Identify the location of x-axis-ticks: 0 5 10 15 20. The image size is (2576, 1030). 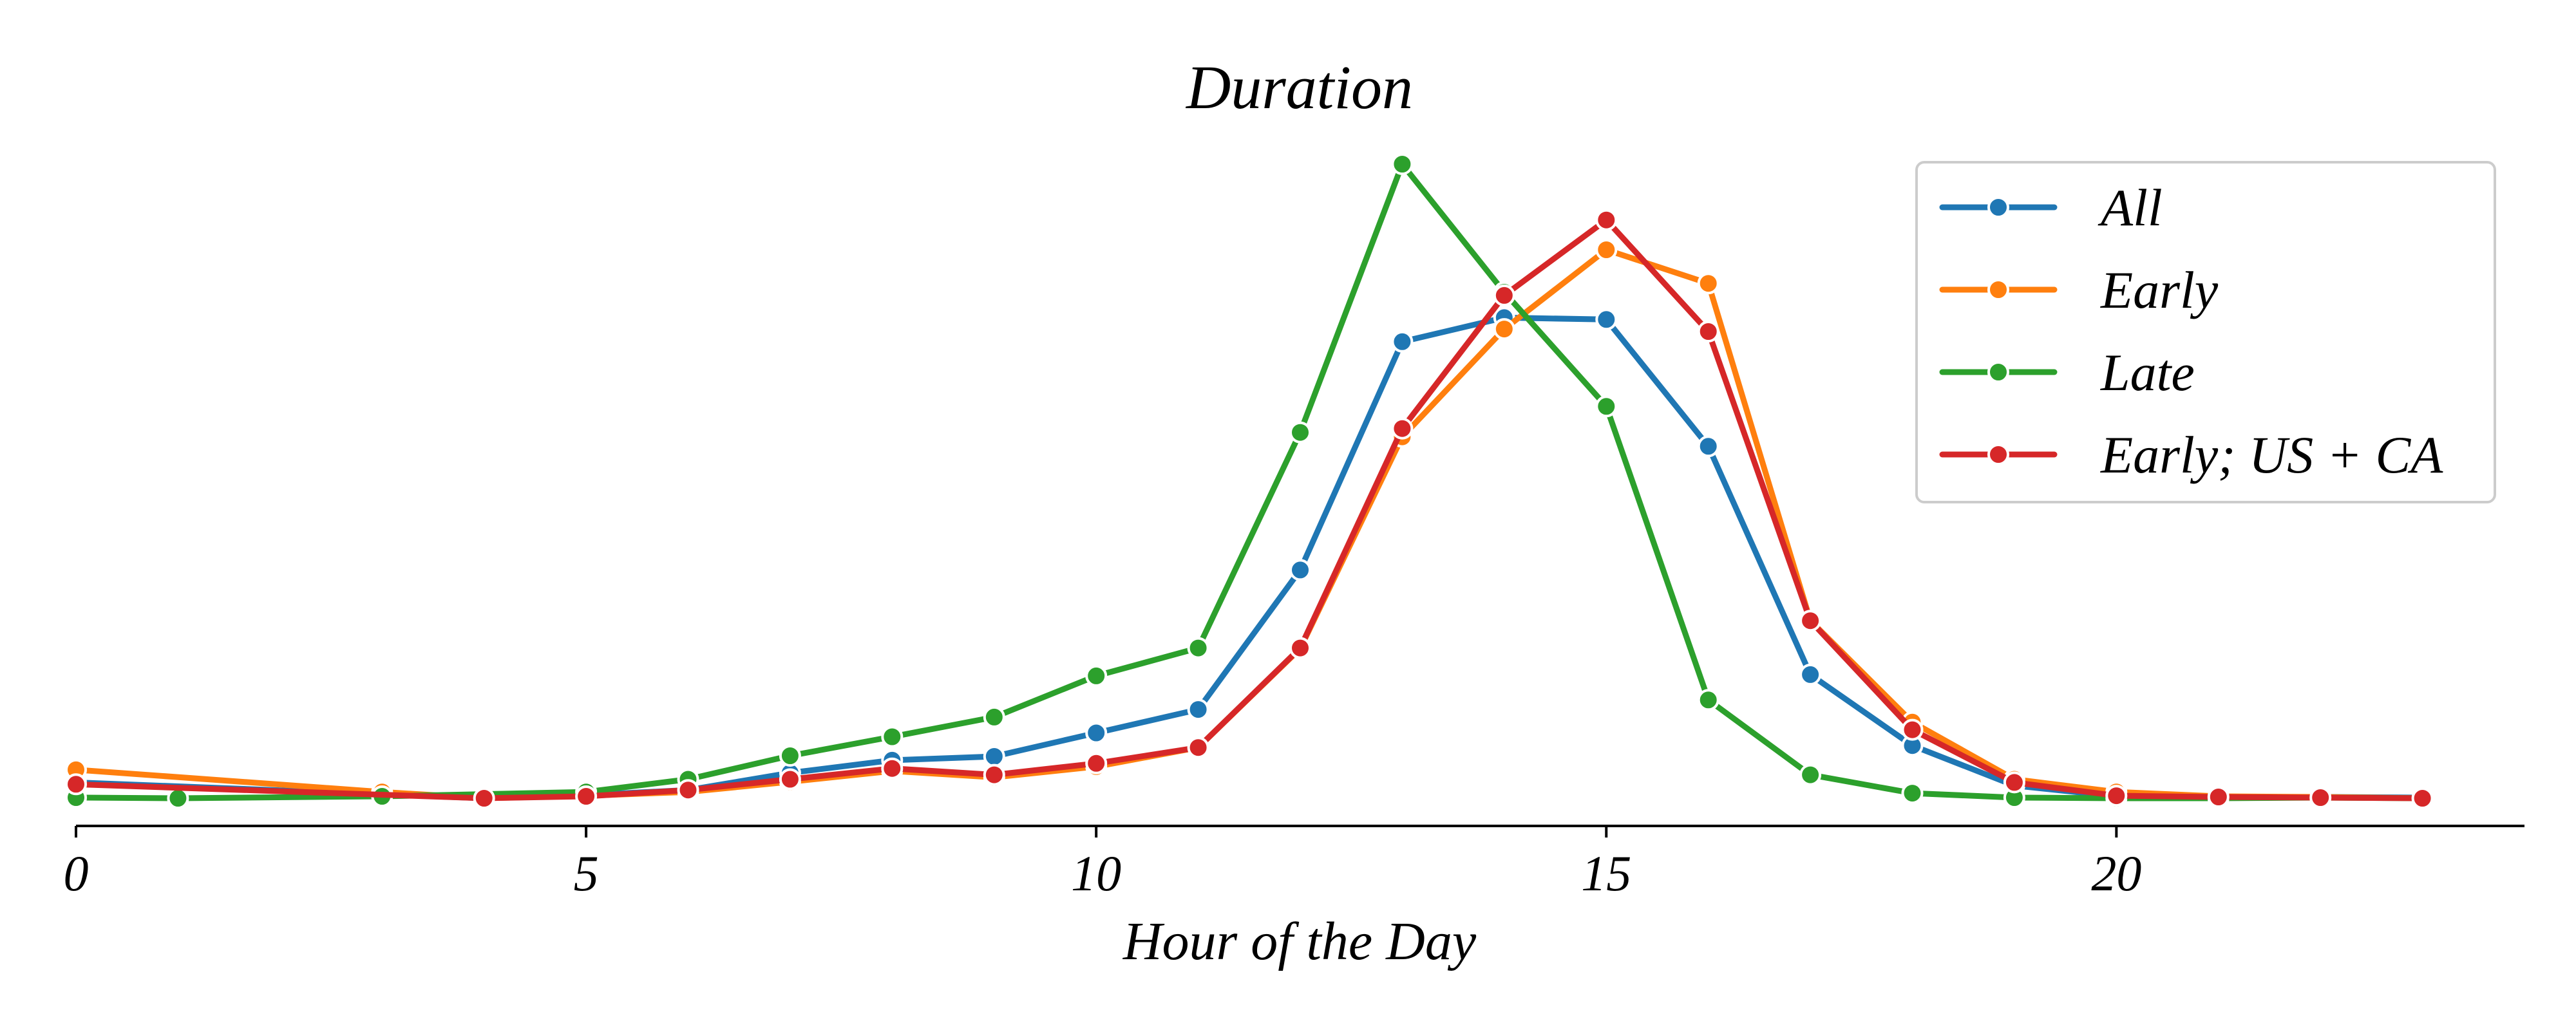
(1102, 863).